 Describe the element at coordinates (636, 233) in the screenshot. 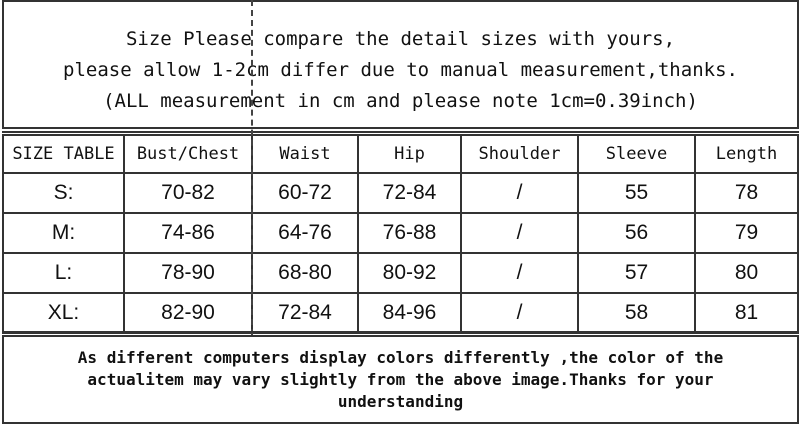

I see `cell: 56` at that location.